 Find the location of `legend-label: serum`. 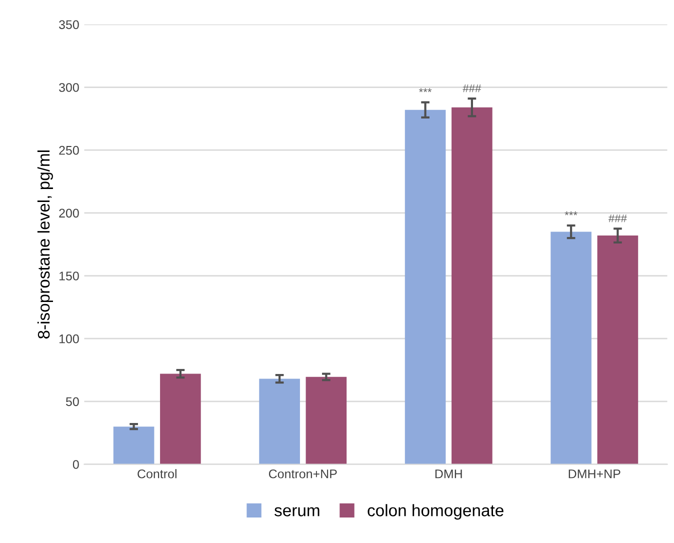

legend-label: serum is located at coordinates (297, 511).